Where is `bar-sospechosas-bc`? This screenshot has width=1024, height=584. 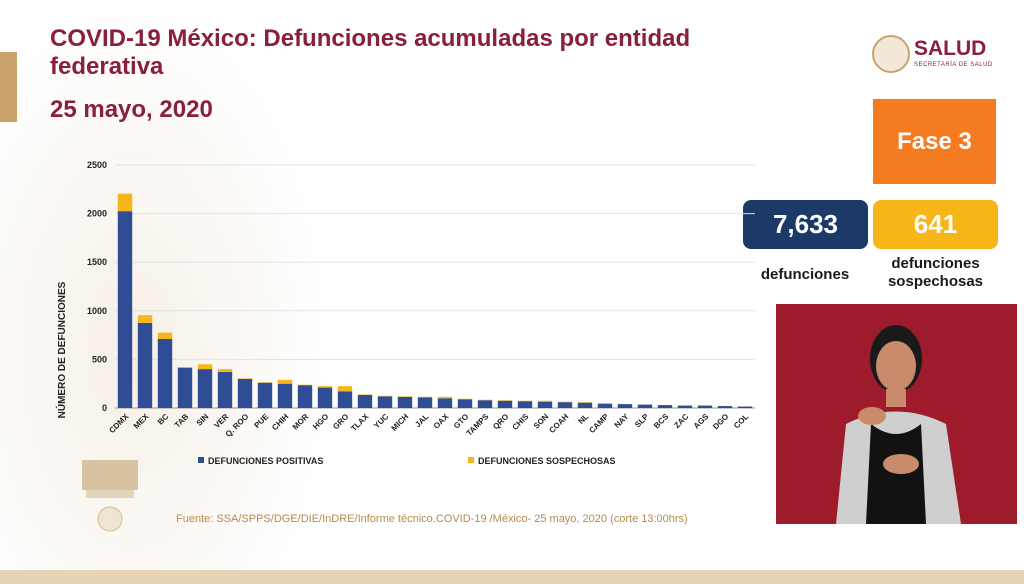
bar-sospechosas-bc is located at coordinates (165, 335).